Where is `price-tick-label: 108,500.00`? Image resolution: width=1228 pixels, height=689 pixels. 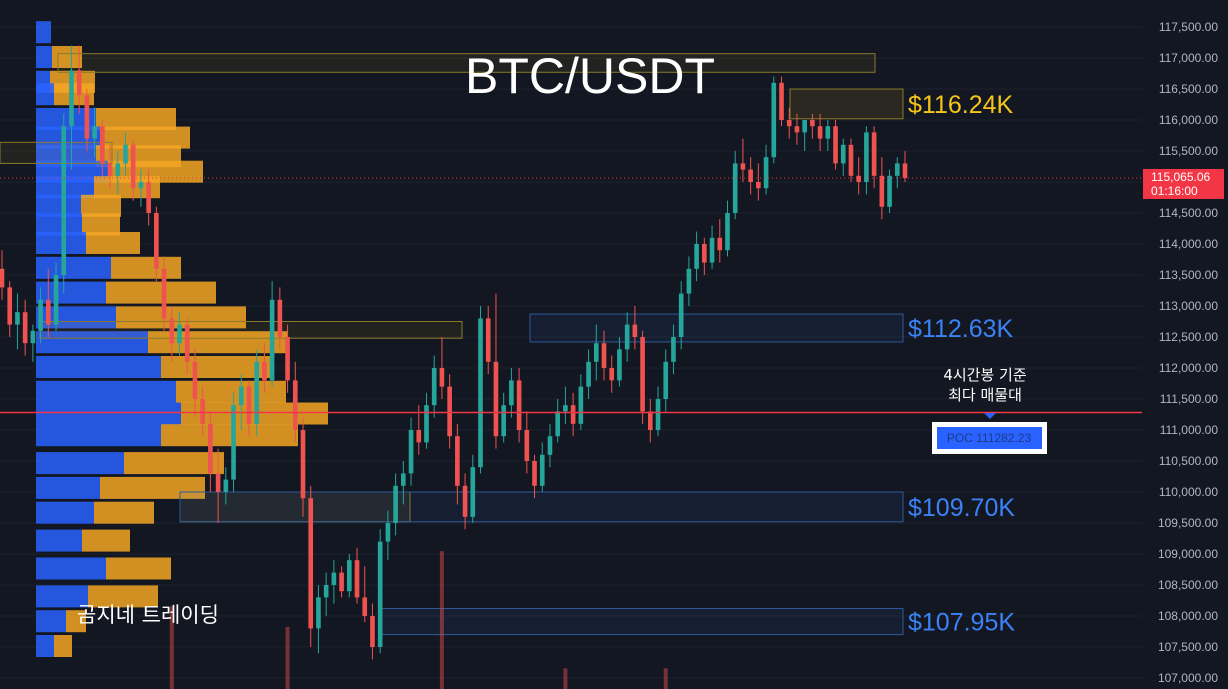
price-tick-label: 108,500.00 is located at coordinates (1188, 585).